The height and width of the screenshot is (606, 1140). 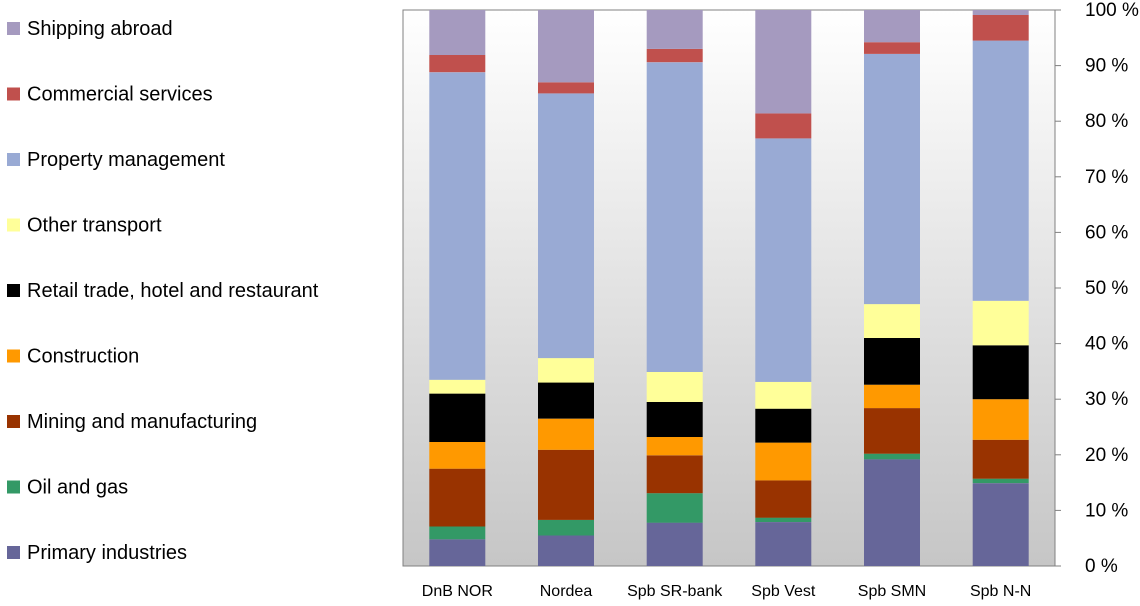 What do you see at coordinates (173, 291) in the screenshot?
I see `legend-label: Retail trade, hotel and restaurant` at bounding box center [173, 291].